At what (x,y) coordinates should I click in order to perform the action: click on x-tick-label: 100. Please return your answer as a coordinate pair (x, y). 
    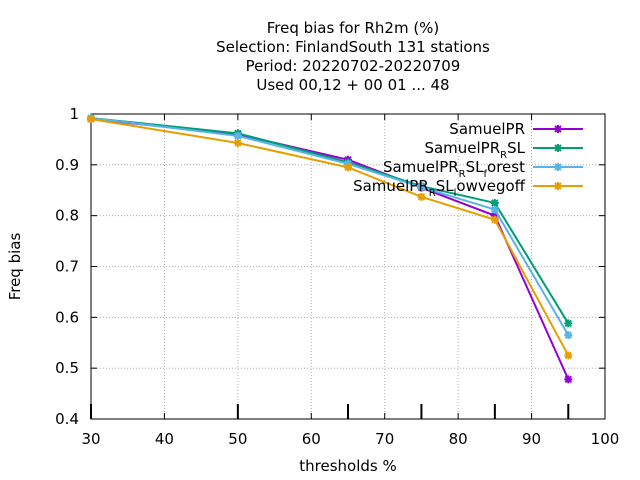
    Looking at the image, I should click on (605, 439).